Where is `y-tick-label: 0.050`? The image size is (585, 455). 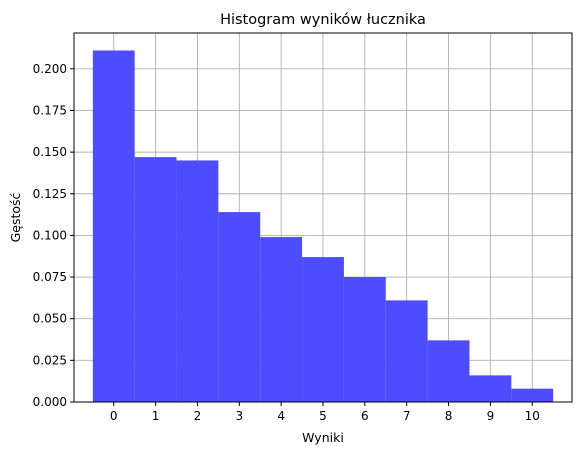
y-tick-label: 0.050 is located at coordinates (50, 319).